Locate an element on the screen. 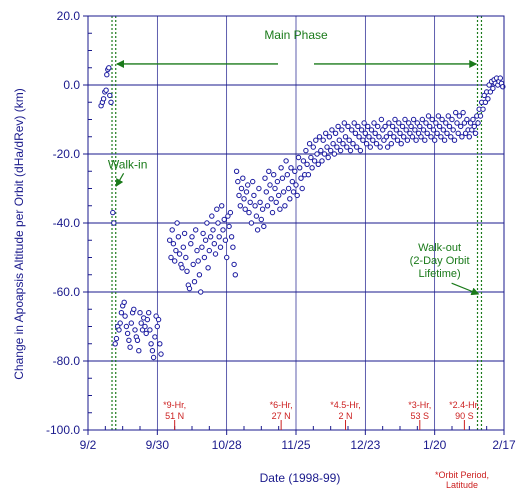  orbit-note-line: 27 N is located at coordinates (281, 416).